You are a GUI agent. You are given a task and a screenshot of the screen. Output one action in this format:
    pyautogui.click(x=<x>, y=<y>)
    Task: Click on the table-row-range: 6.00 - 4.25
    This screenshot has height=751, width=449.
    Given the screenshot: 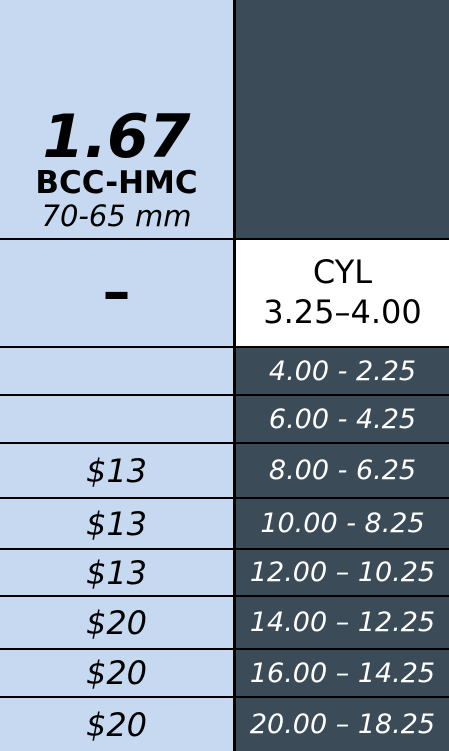 What is the action you would take?
    pyautogui.click(x=342, y=420)
    